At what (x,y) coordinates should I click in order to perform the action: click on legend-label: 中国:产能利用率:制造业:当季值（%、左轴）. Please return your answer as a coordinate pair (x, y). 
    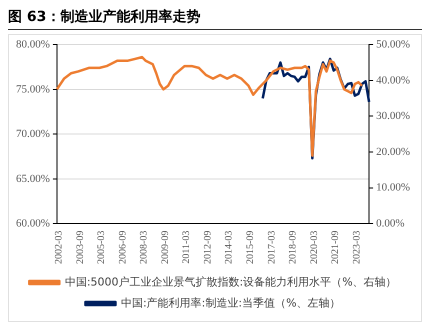
    Looking at the image, I should click on (230, 303).